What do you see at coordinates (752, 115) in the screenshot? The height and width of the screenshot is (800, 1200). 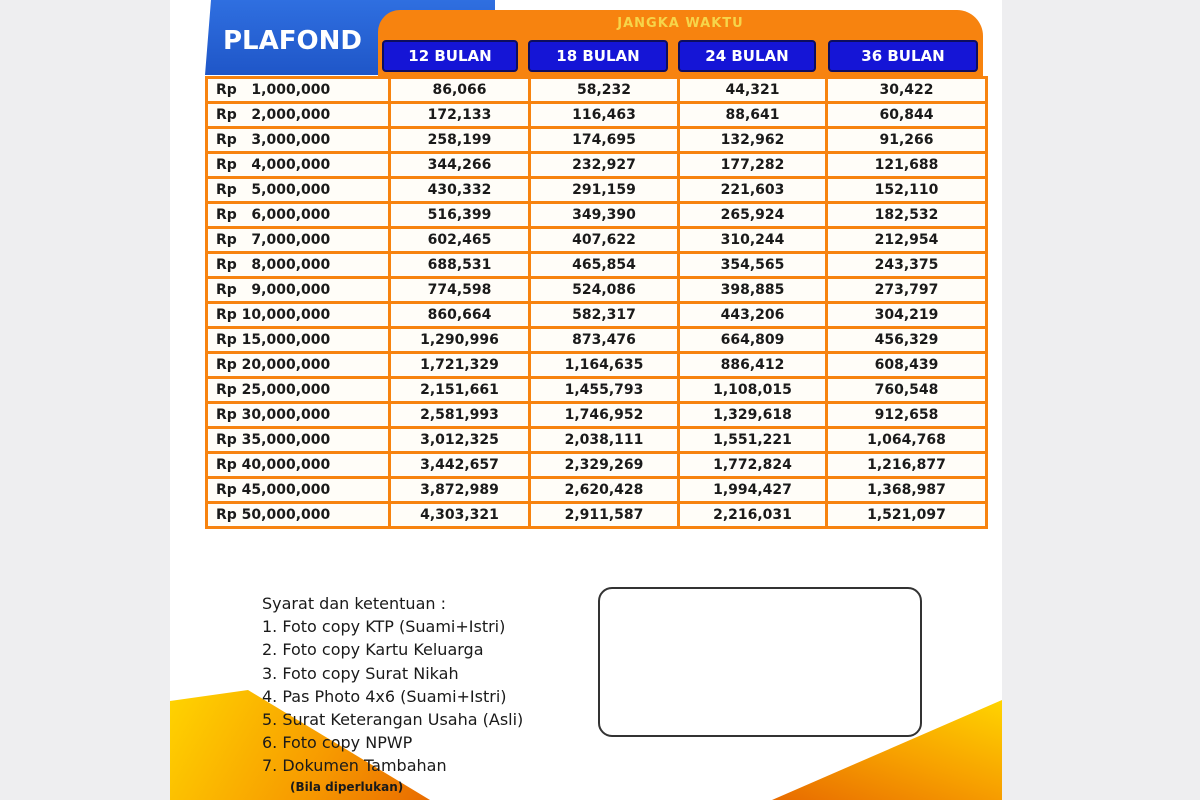 I see `installment-cell: 88,641` at bounding box center [752, 115].